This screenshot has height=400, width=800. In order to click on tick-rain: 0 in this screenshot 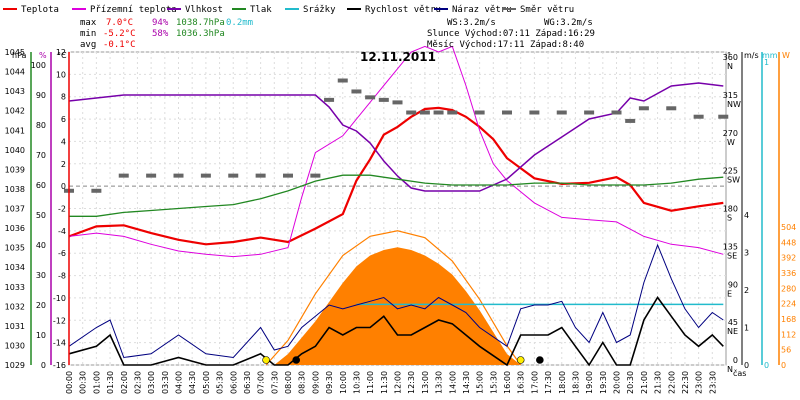, I will do `click(766, 365)`.